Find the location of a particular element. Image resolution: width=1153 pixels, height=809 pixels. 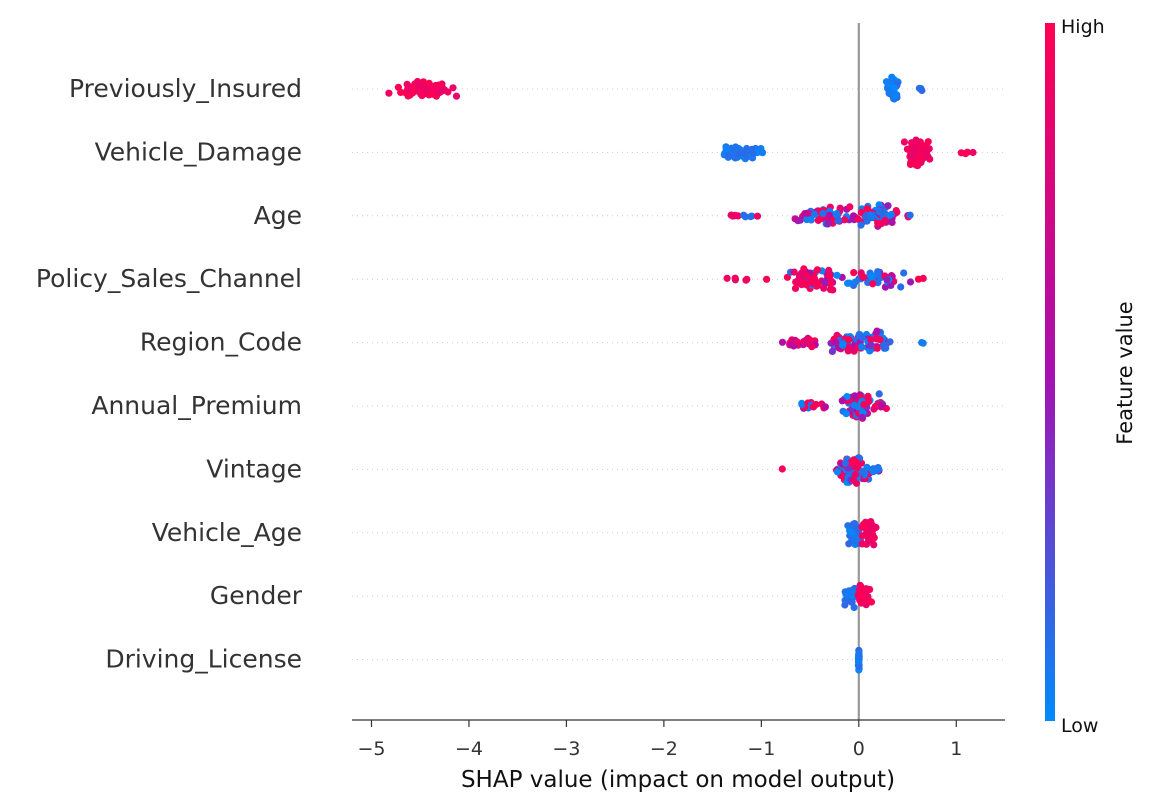

feature-label: Vehicle_Age is located at coordinates (227, 532).